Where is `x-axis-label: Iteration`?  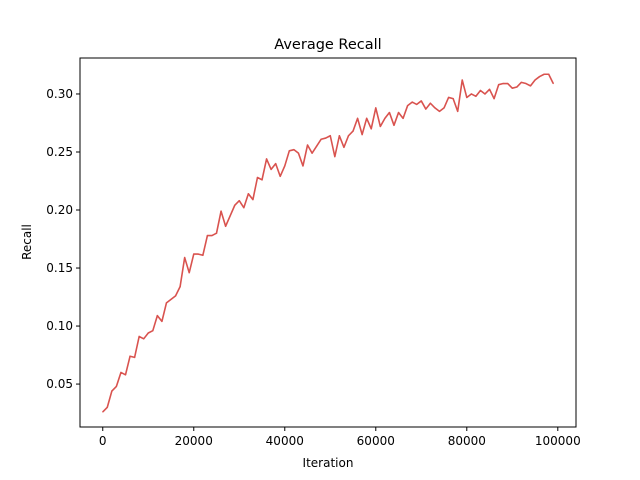 x-axis-label: Iteration is located at coordinates (328, 463).